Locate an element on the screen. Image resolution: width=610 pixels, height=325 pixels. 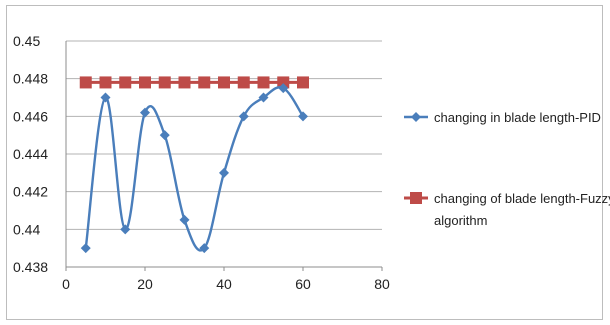
y-tick-label: 0.442 is located at coordinates (30, 192).